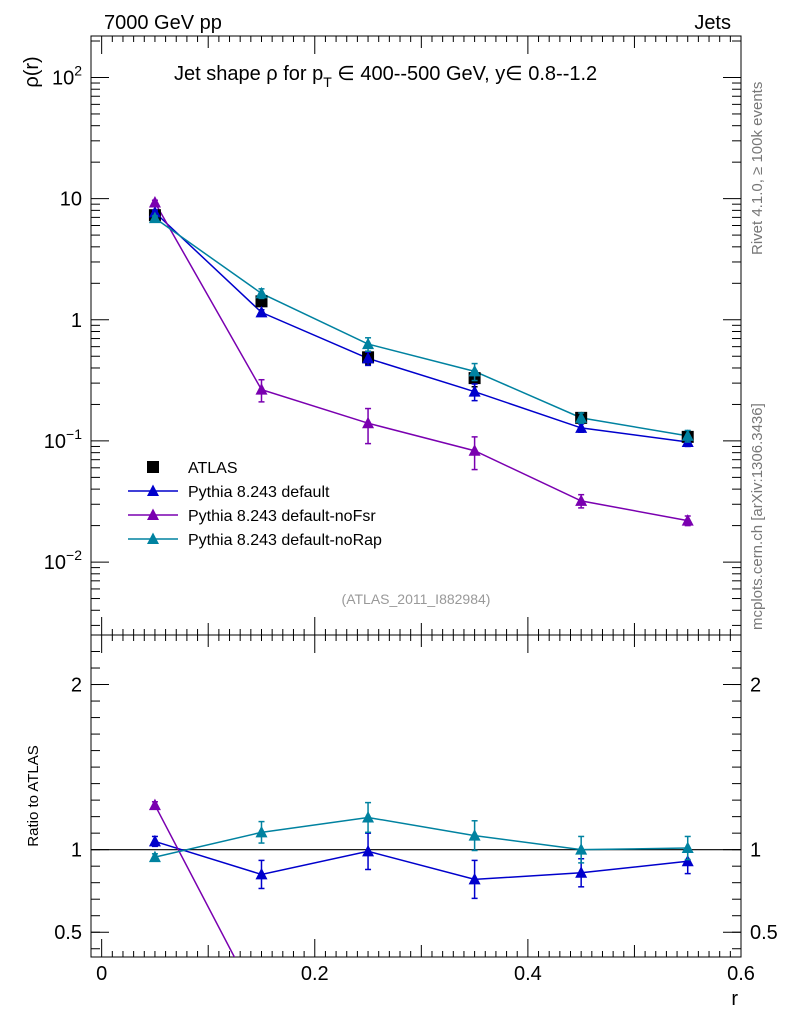 The image size is (786, 1024). I want to click on ratio-series-noRap, so click(421, 832).